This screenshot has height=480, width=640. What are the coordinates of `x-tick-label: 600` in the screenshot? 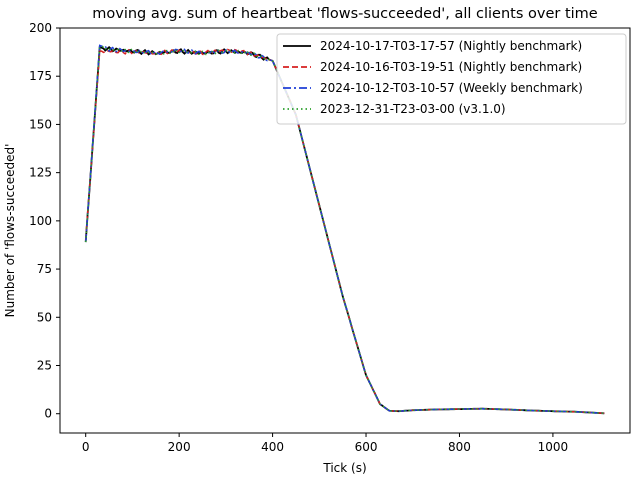 It's located at (366, 447).